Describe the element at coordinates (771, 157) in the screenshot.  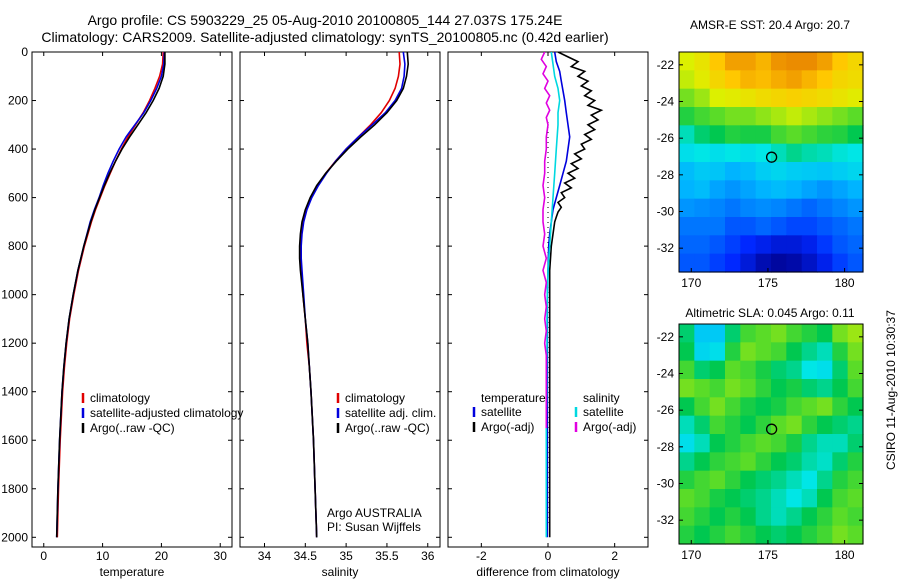
I see `sst-map-argo-marker` at that location.